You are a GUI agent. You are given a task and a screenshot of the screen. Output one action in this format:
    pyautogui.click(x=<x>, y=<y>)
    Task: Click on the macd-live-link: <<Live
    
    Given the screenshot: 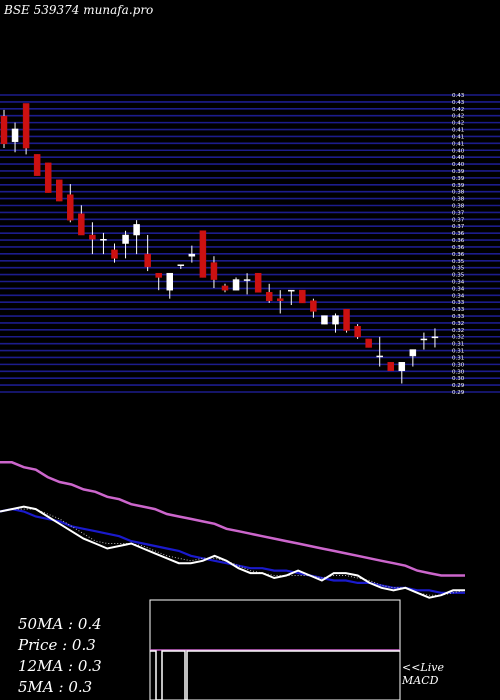 What is the action you would take?
    pyautogui.click(x=423, y=667)
    